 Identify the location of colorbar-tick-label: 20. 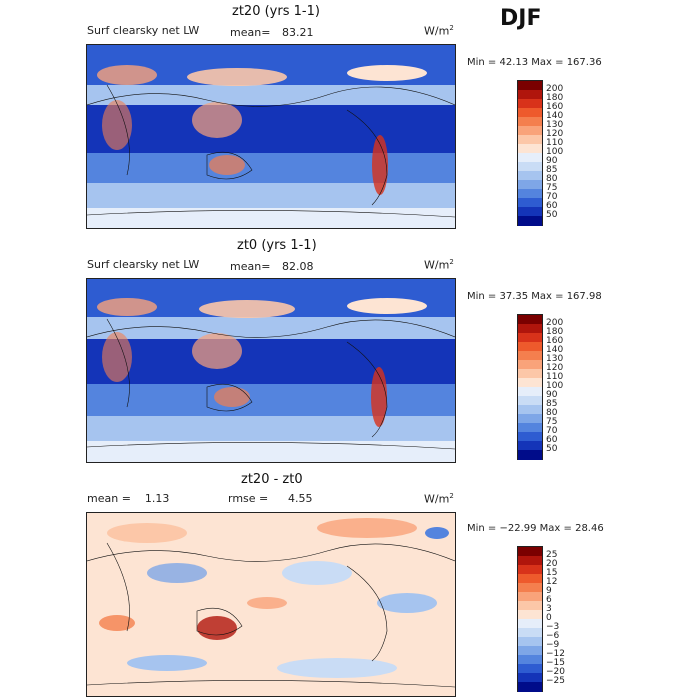
(552, 563).